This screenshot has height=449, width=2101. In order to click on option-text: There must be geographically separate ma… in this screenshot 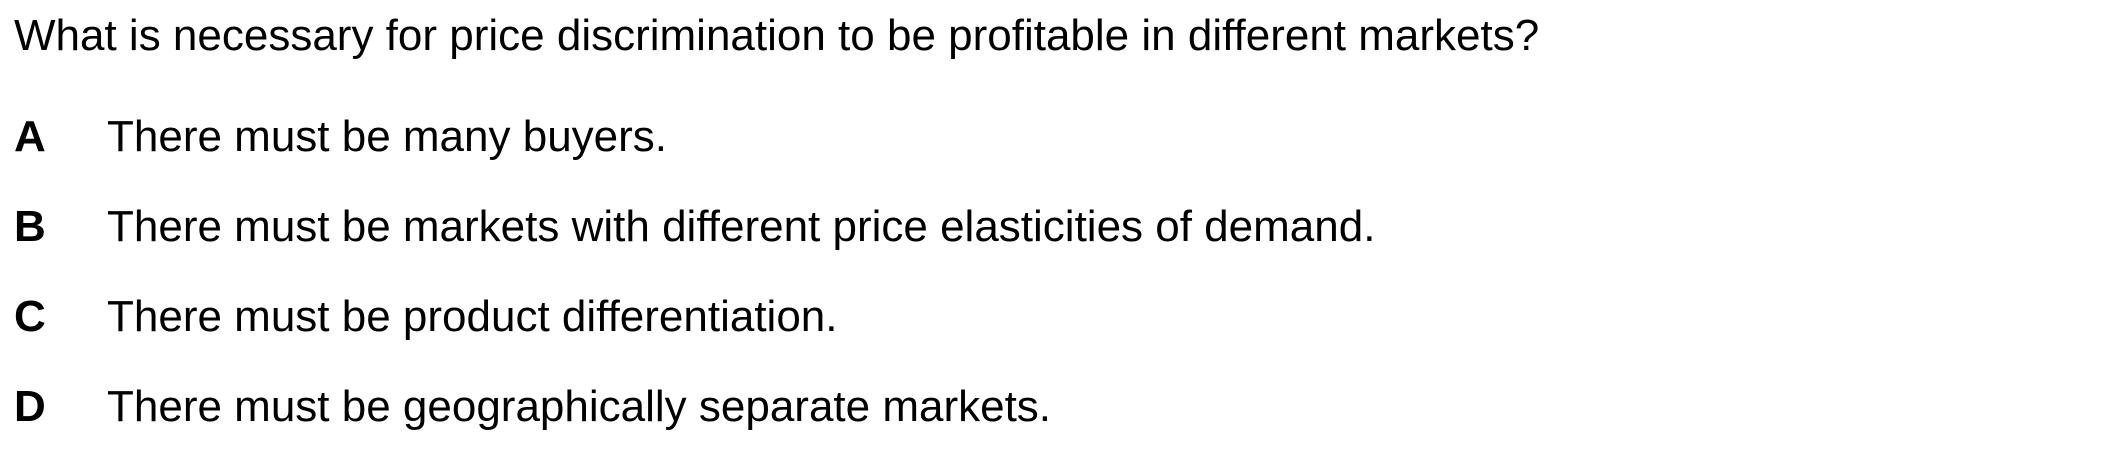, I will do `click(579, 406)`.